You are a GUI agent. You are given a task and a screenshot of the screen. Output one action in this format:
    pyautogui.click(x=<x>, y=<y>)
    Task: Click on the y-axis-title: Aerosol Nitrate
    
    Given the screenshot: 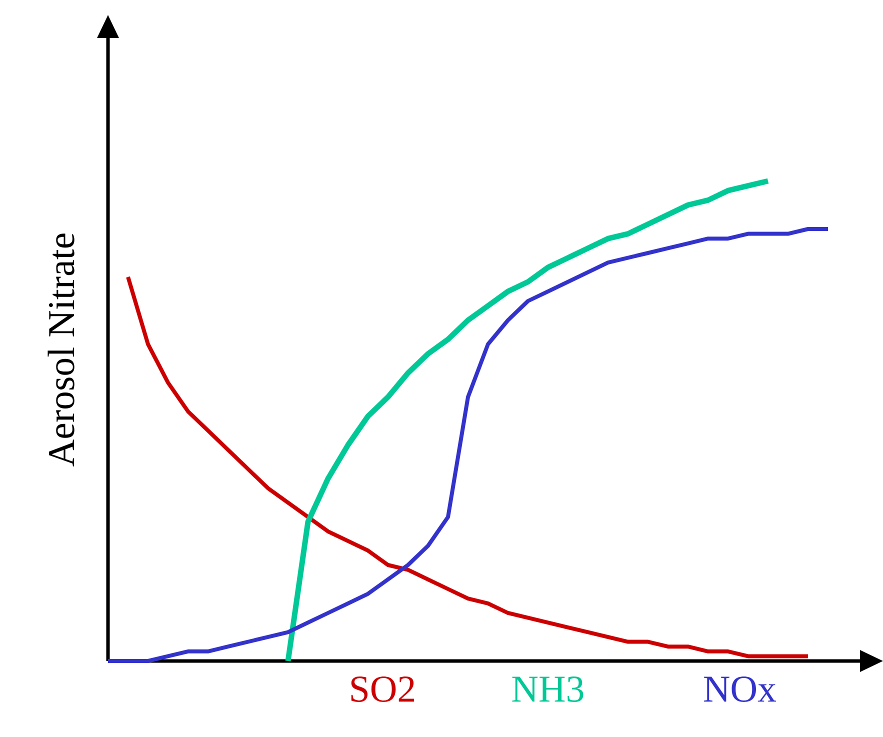 What is the action you would take?
    pyautogui.click(x=61, y=350)
    